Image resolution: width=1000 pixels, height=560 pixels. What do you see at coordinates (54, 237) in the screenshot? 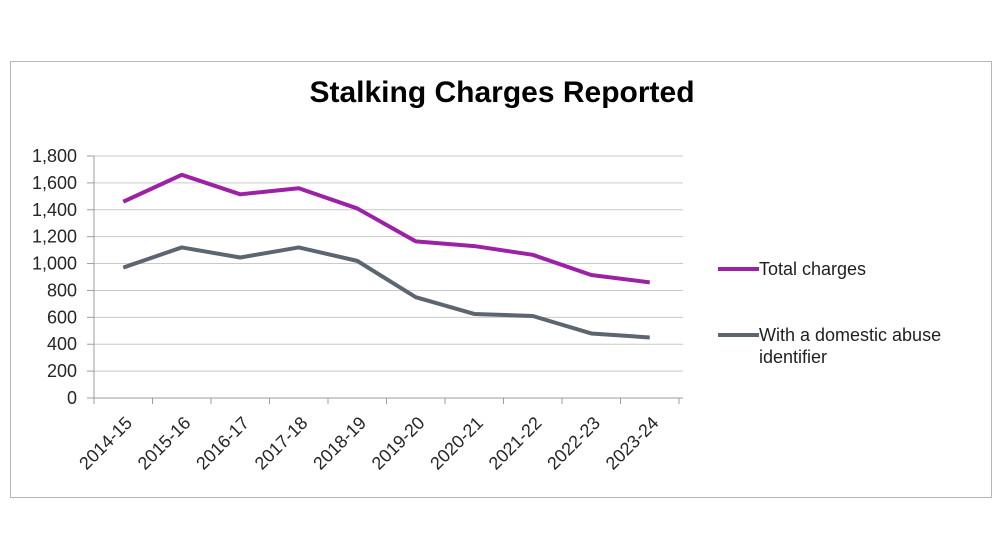
I see `y-axis-tick-label: 1,200` at bounding box center [54, 237].